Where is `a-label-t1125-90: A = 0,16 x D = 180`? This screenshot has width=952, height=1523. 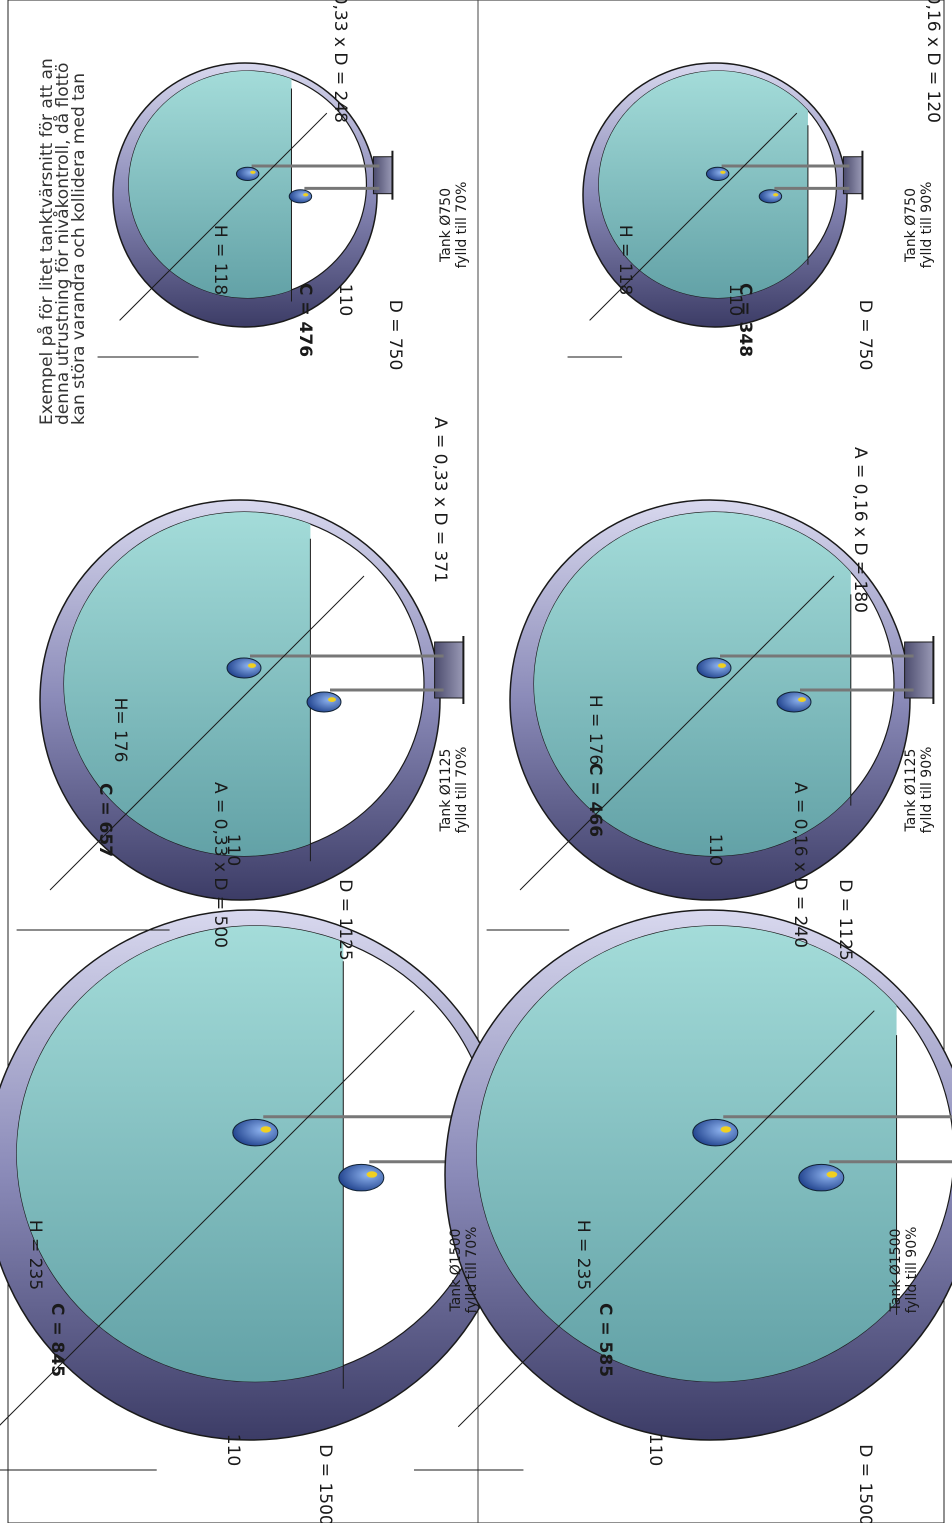 a-label-t1125-90: A = 0,16 x D = 180 is located at coordinates (860, 530).